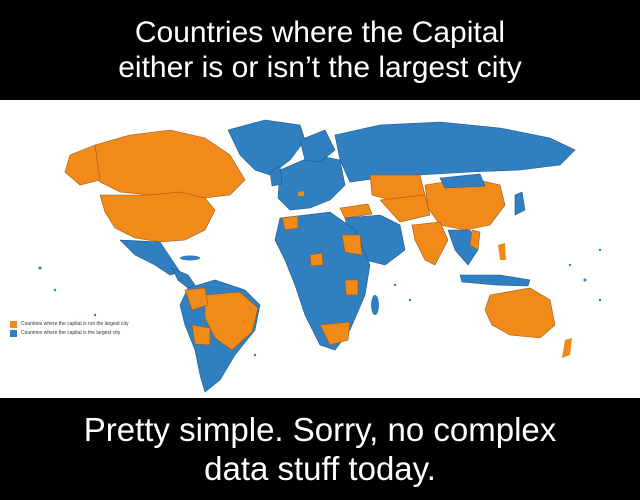  Describe the element at coordinates (157, 217) in the screenshot. I see `usa-region` at that location.